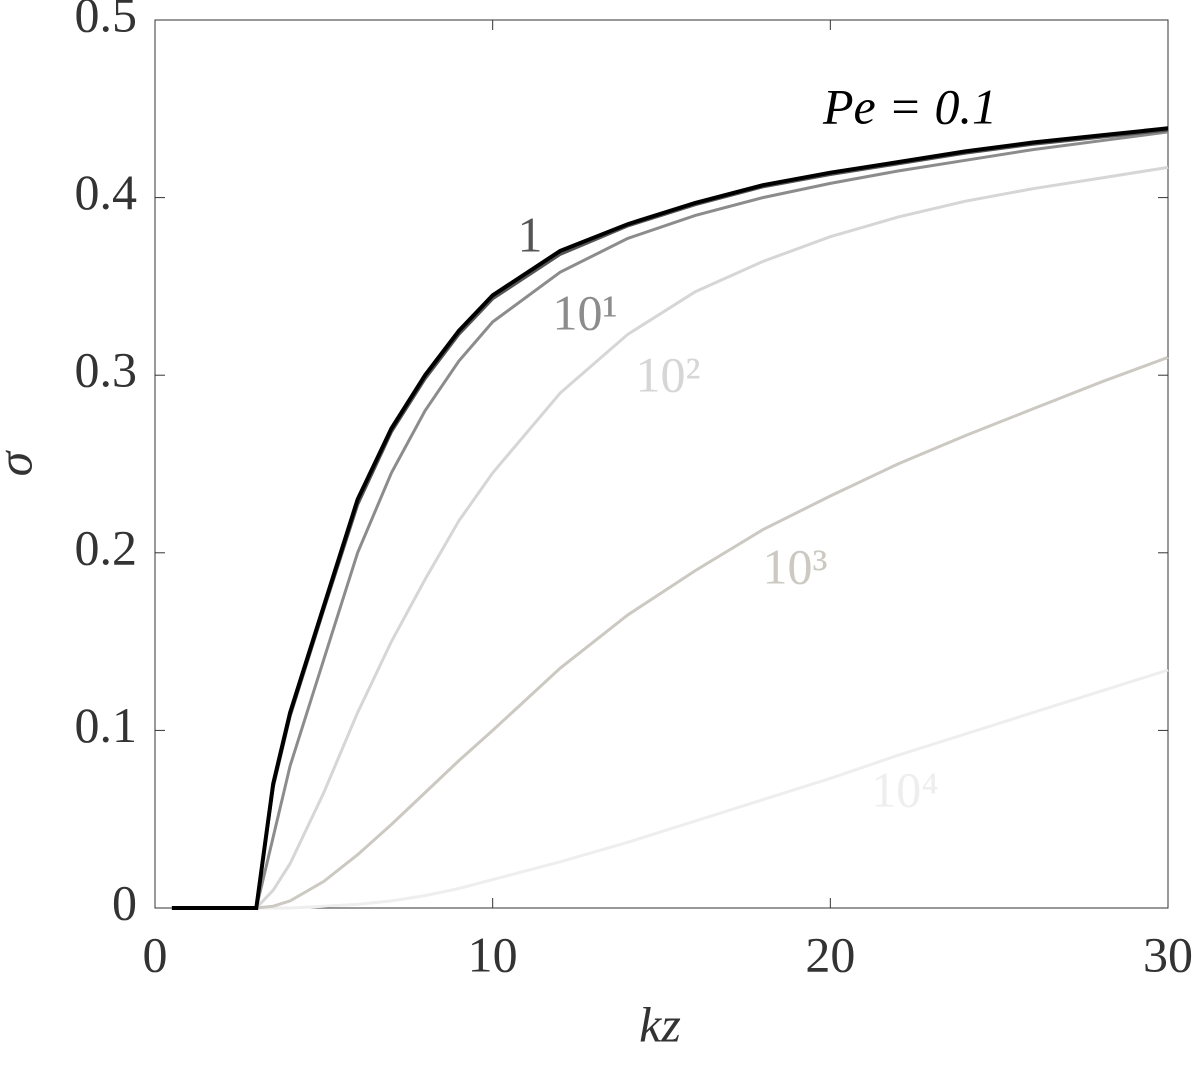 The height and width of the screenshot is (1067, 1200). Describe the element at coordinates (585, 312) in the screenshot. I see `series-label: 10¹` at that location.